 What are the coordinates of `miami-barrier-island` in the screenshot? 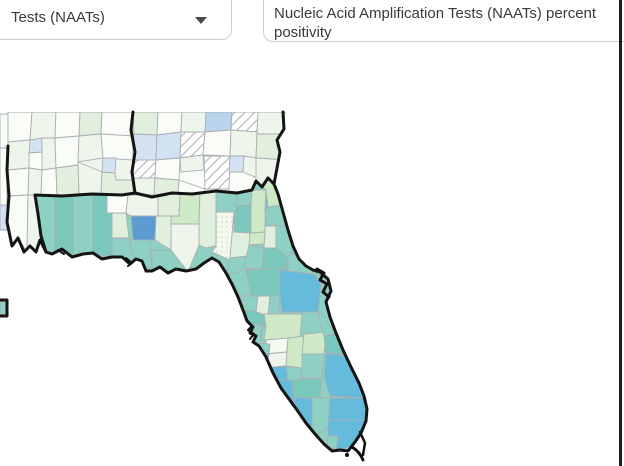 It's located at (362, 443).